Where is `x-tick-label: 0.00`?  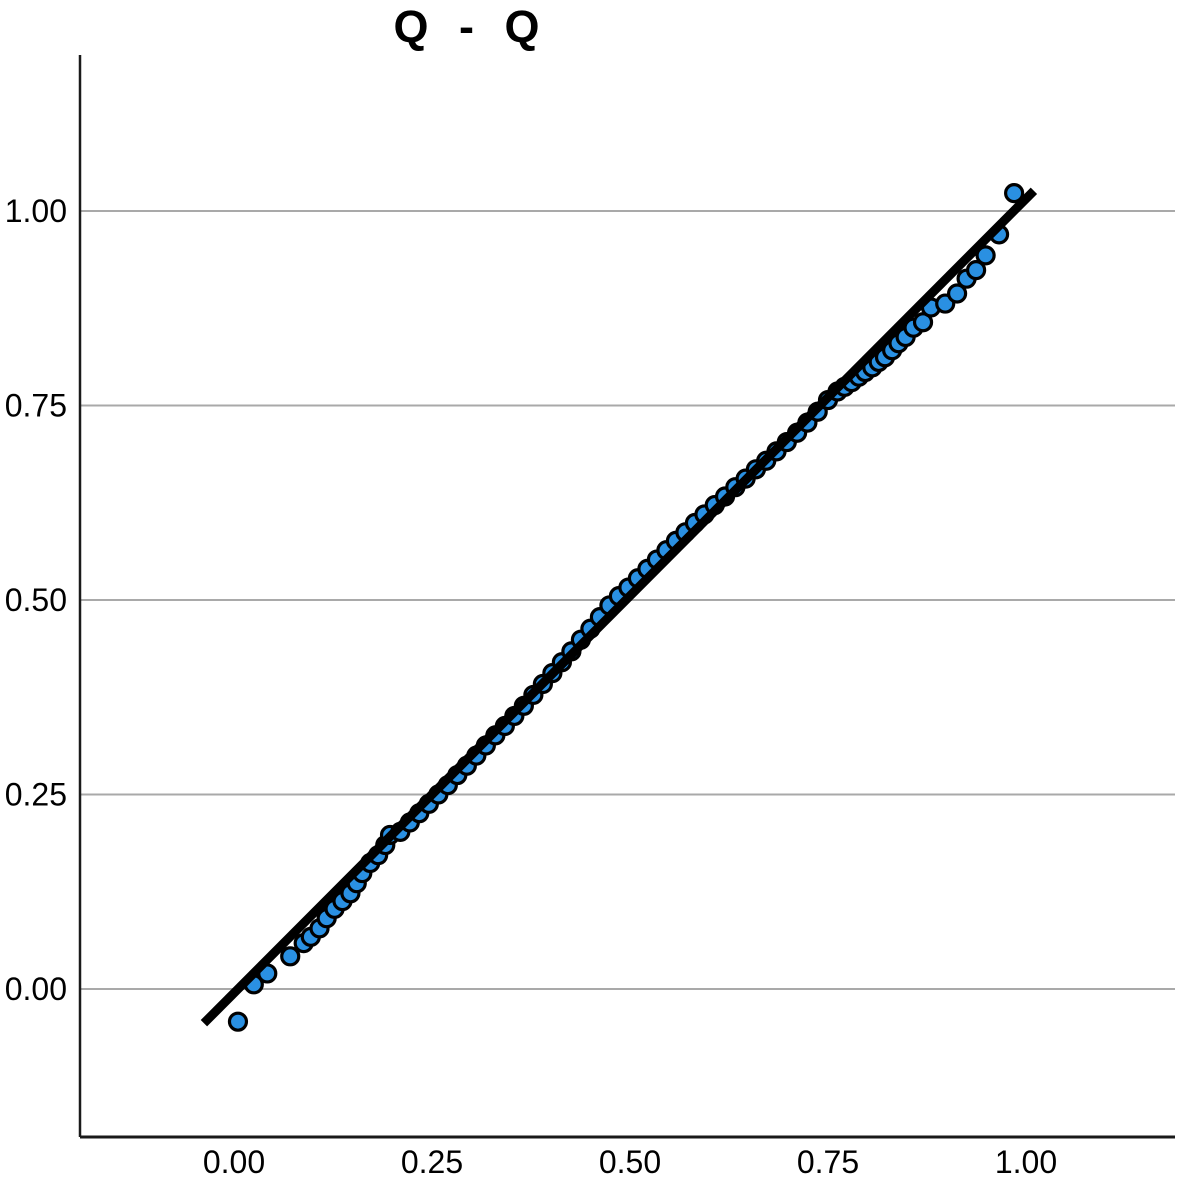 x-tick-label: 0.00 is located at coordinates (234, 1162).